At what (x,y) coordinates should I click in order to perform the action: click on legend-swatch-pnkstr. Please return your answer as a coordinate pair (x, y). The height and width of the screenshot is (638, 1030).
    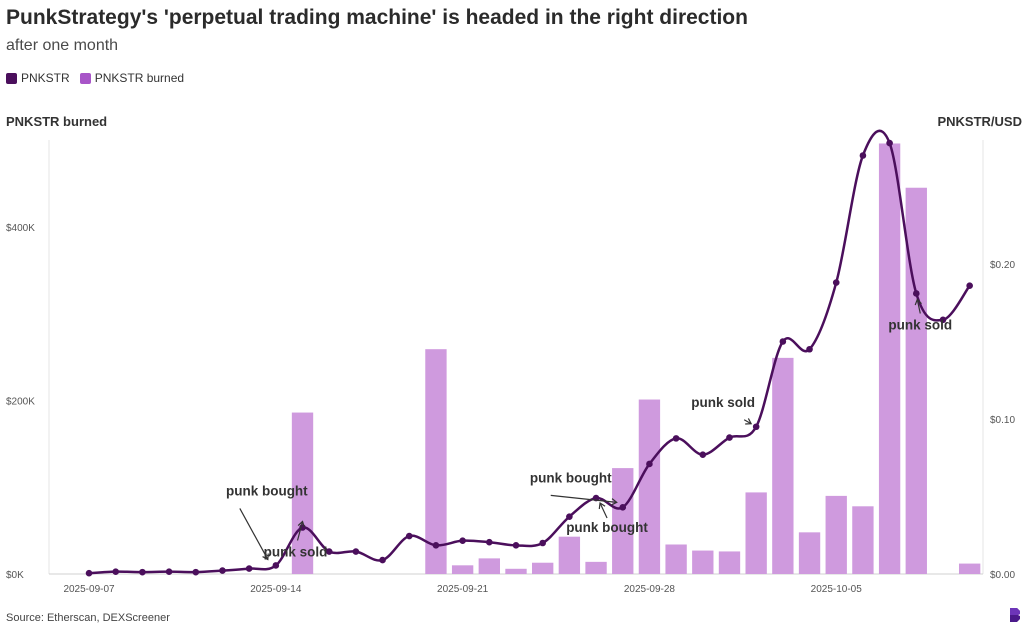
    Looking at the image, I should click on (11, 78).